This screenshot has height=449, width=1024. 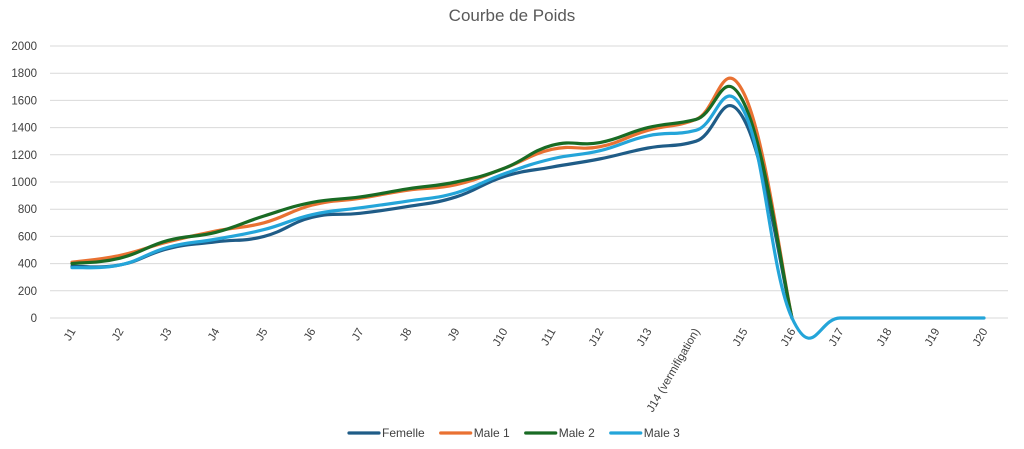 I want to click on x-tick-label: J17, so click(x=837, y=338).